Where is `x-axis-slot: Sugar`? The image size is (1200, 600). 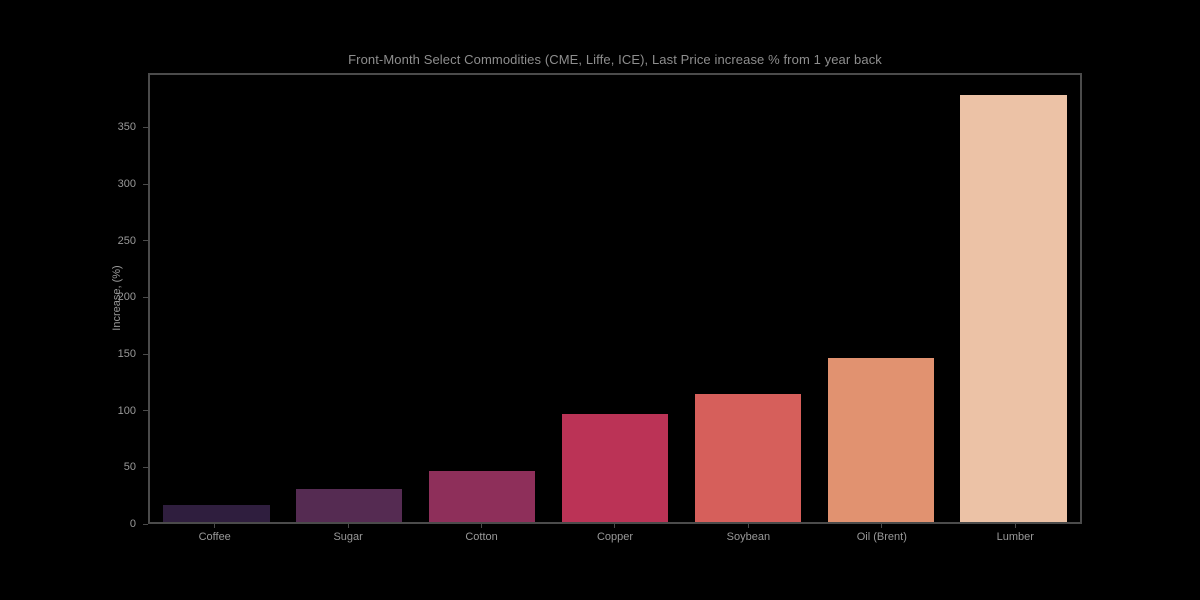
x-axis-slot: Sugar is located at coordinates (347, 533).